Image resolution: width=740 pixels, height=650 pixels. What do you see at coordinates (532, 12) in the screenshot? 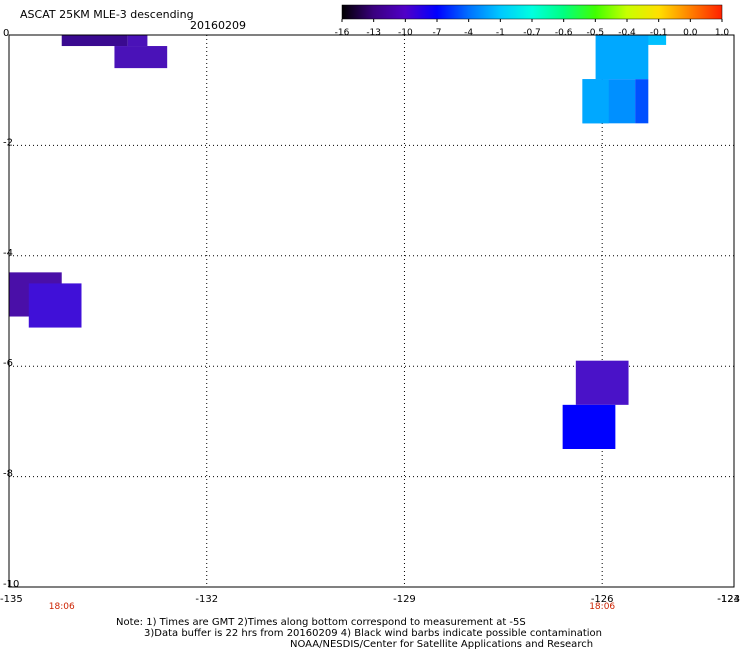
I see `colorbar-bar` at bounding box center [532, 12].